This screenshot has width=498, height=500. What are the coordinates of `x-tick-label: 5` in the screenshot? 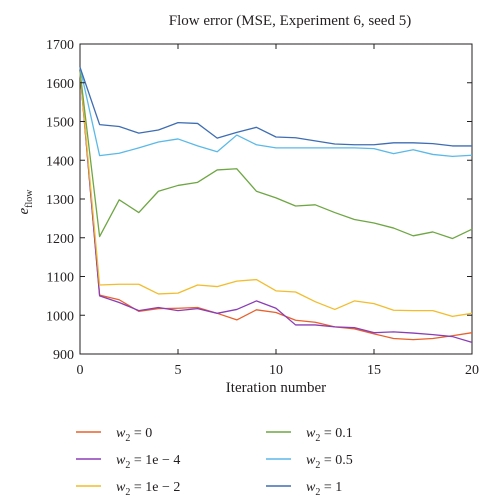 It's located at (178, 370).